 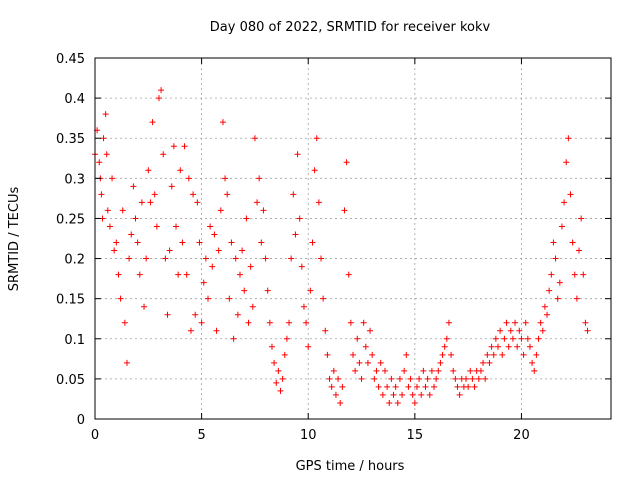 I want to click on x-tick-label: 5, so click(x=201, y=435).